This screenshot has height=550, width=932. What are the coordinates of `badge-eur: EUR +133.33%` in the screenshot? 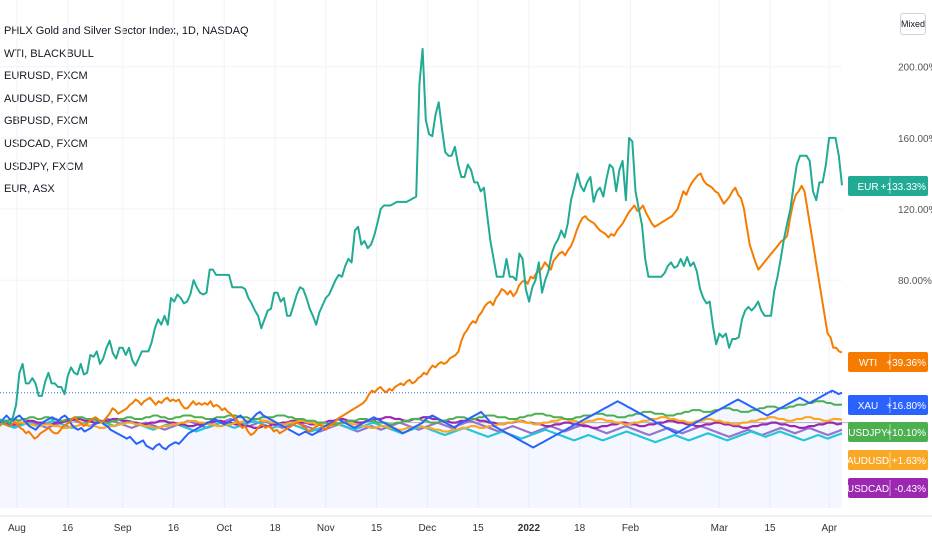 It's located at (888, 186).